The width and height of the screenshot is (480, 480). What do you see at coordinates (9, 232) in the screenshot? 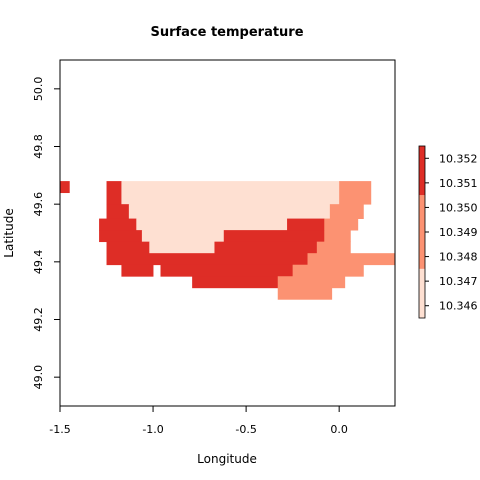
I see `y-axis-label: Latitude` at bounding box center [9, 232].